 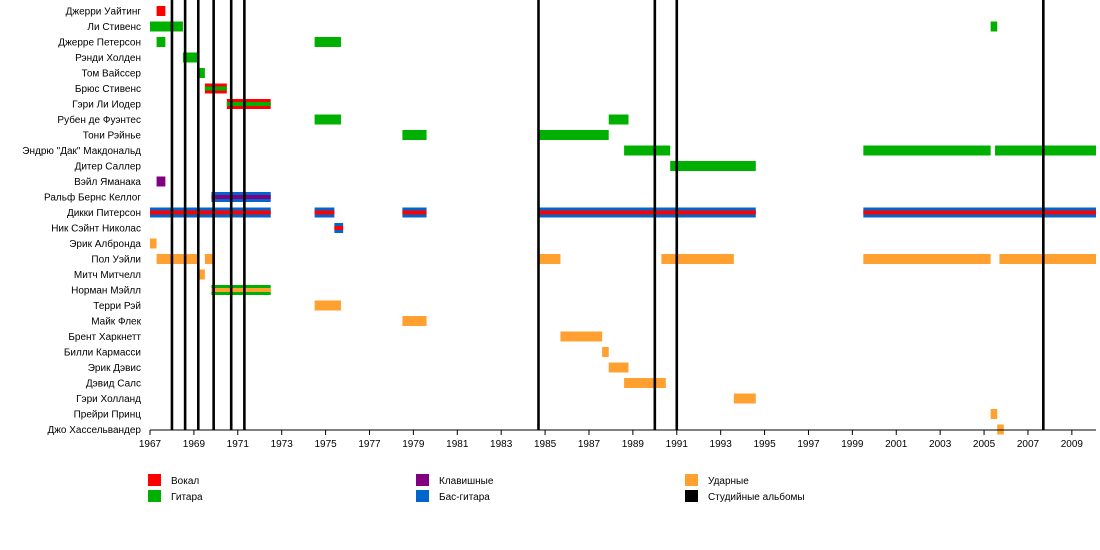 What do you see at coordinates (108, 89) in the screenshot?
I see `member-label: Брюс Стивенс` at bounding box center [108, 89].